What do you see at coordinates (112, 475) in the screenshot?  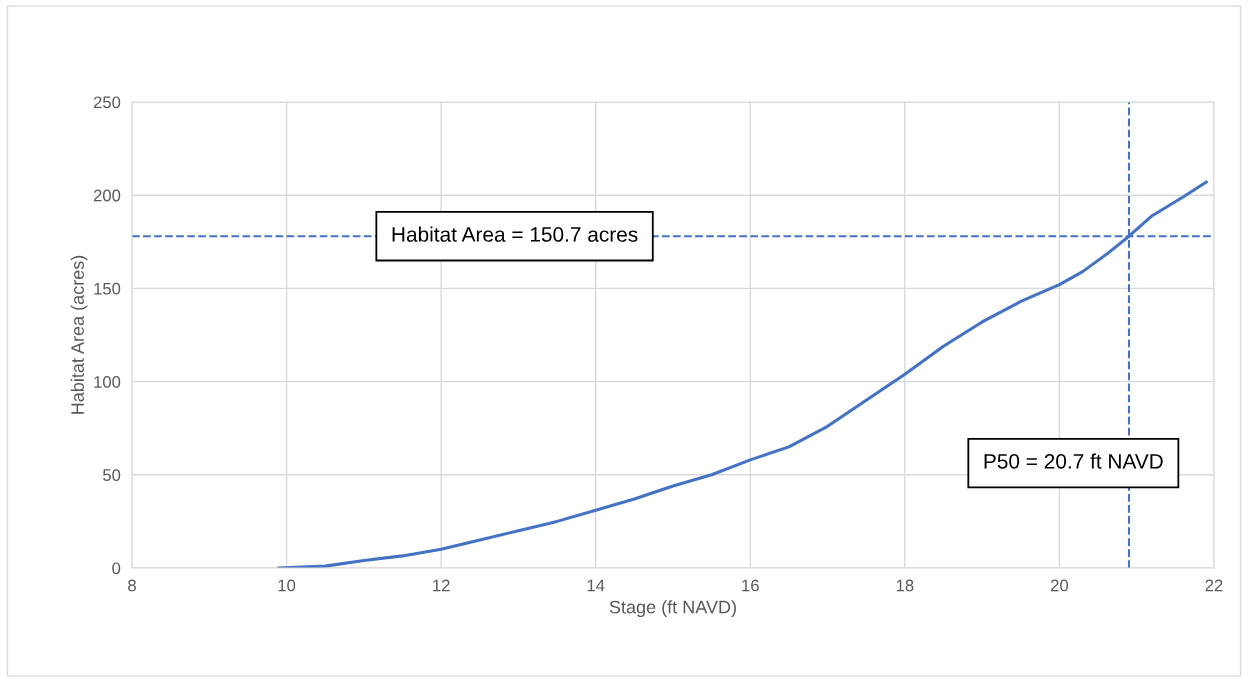 I see `y-tick-label: 50` at bounding box center [112, 475].